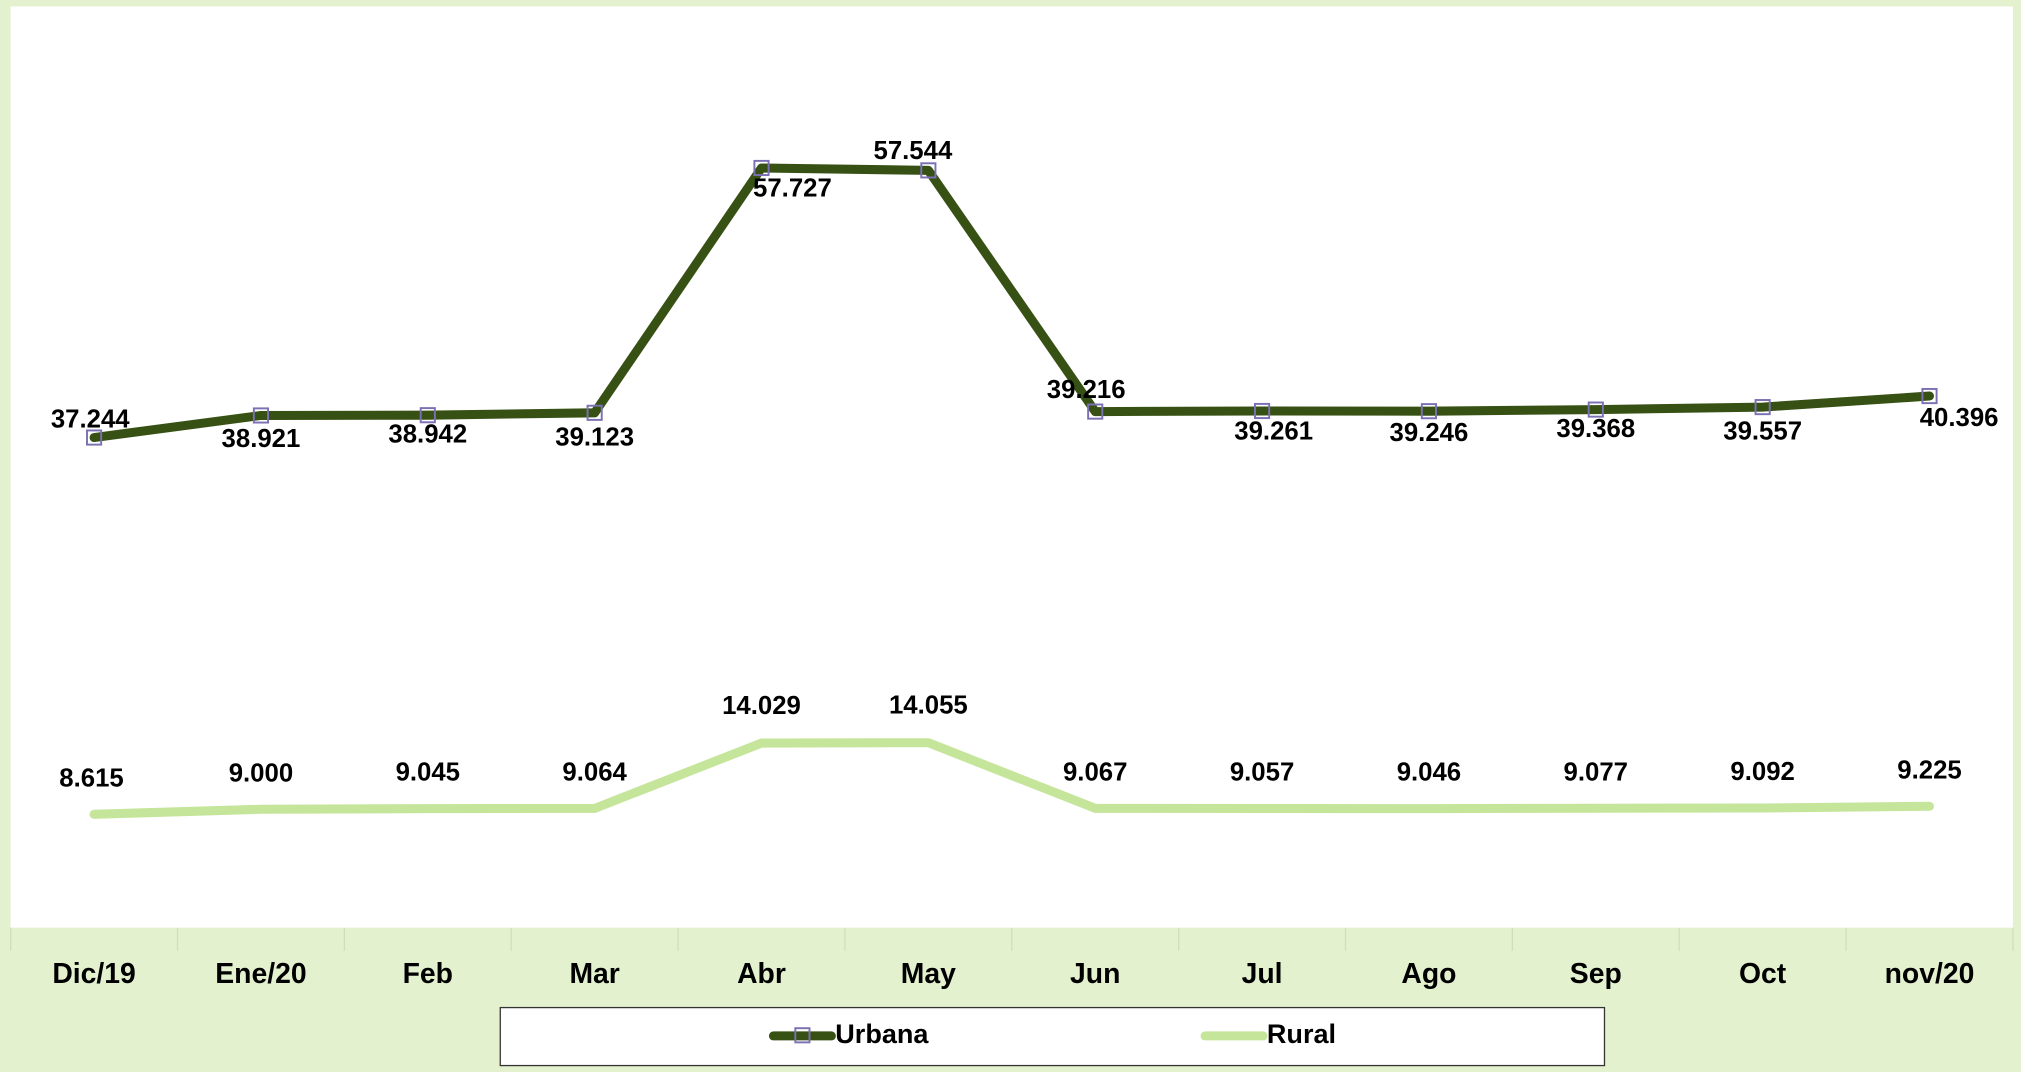 This screenshot has width=2021, height=1072. What do you see at coordinates (427, 435) in the screenshot?
I see `data-label: 38.942` at bounding box center [427, 435].